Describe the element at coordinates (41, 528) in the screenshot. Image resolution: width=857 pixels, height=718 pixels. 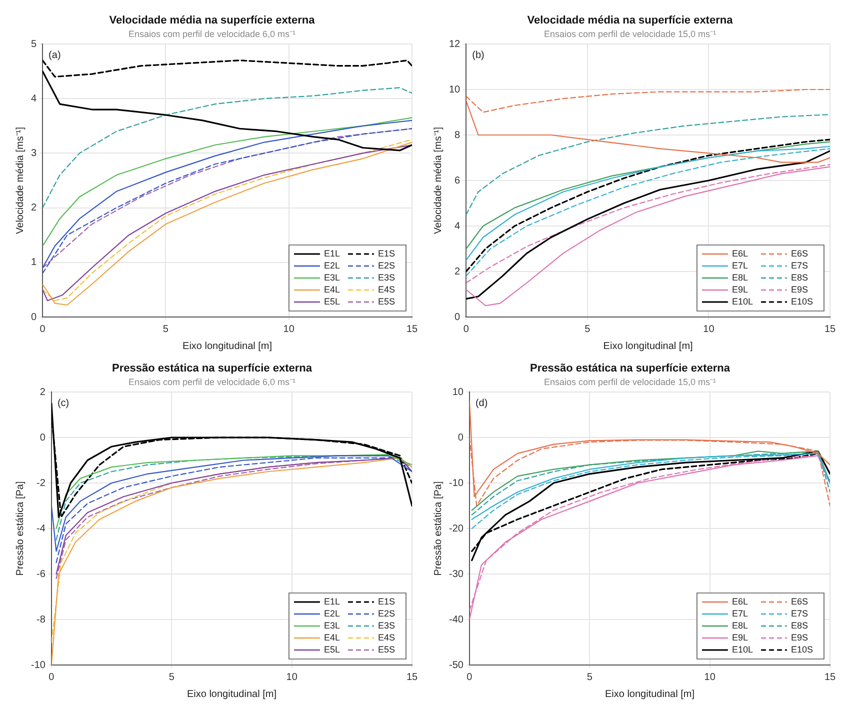
I see `y-tick-label: -4` at that location.